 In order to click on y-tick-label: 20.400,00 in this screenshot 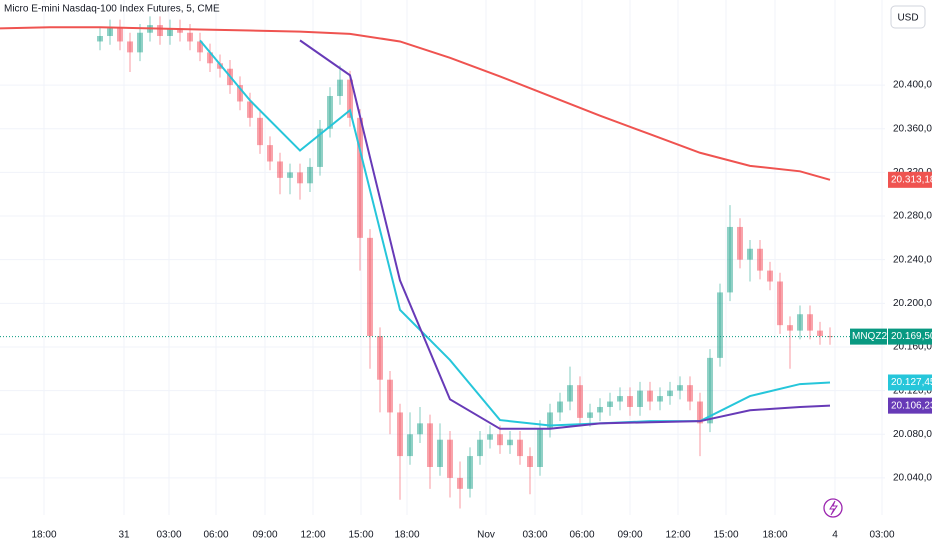, I will do `click(912, 85)`.